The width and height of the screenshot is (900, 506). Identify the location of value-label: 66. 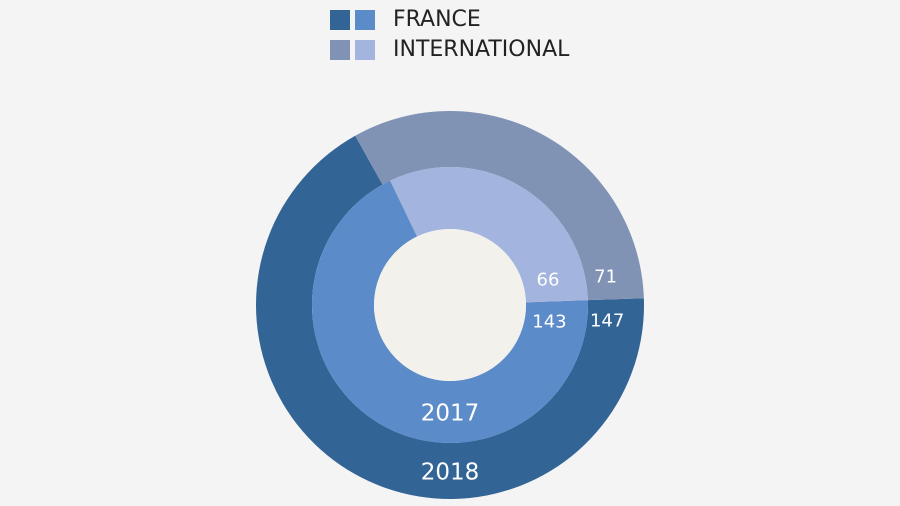
(548, 280).